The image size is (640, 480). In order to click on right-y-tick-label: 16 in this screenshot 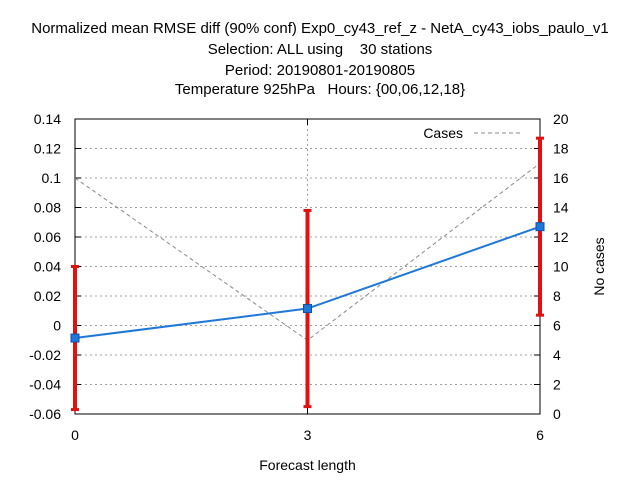, I will do `click(561, 178)`.